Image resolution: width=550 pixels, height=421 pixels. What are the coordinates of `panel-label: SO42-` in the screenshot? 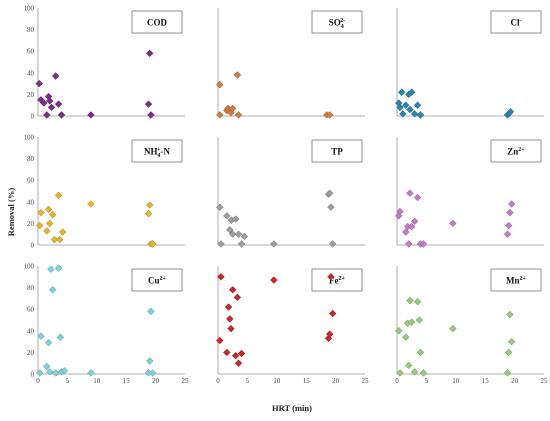 It's located at (337, 24).